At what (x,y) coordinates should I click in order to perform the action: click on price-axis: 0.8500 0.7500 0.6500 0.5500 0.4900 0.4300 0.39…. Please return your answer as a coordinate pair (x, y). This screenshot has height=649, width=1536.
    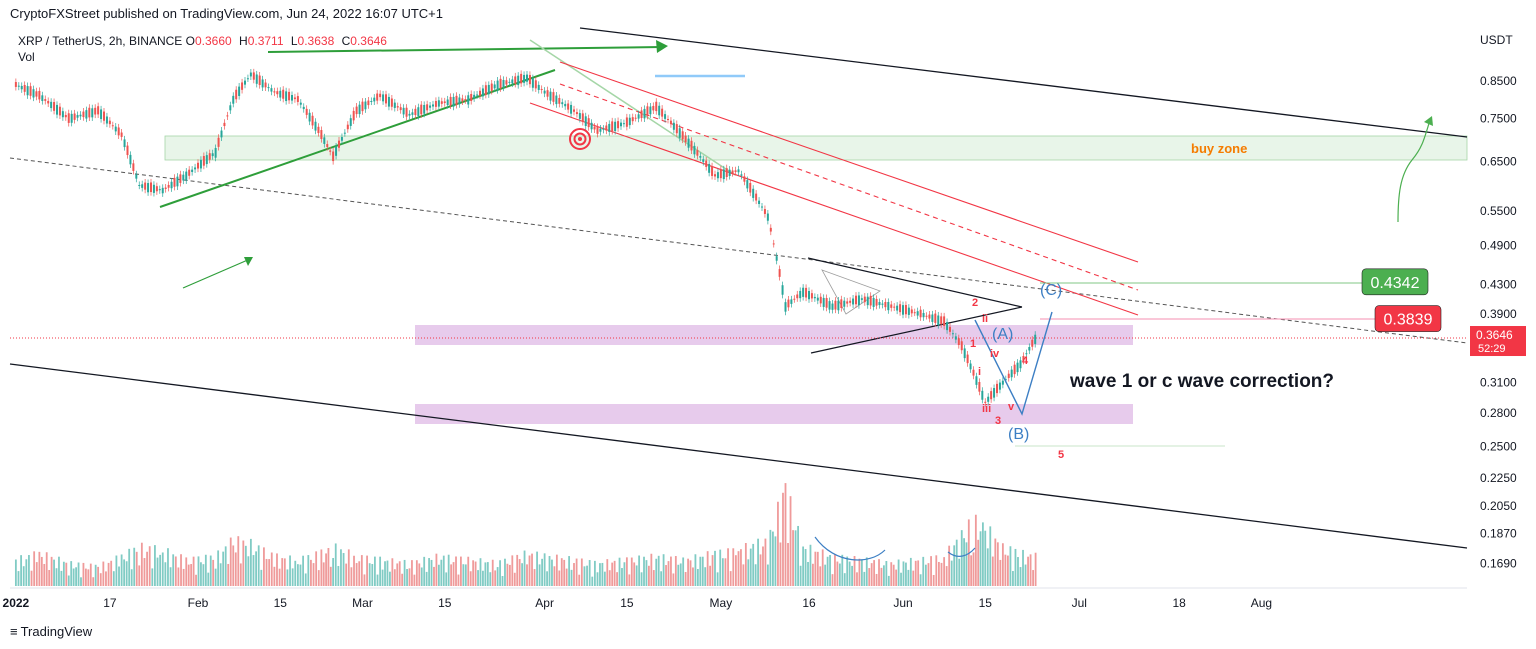
    Looking at the image, I should click on (1498, 322).